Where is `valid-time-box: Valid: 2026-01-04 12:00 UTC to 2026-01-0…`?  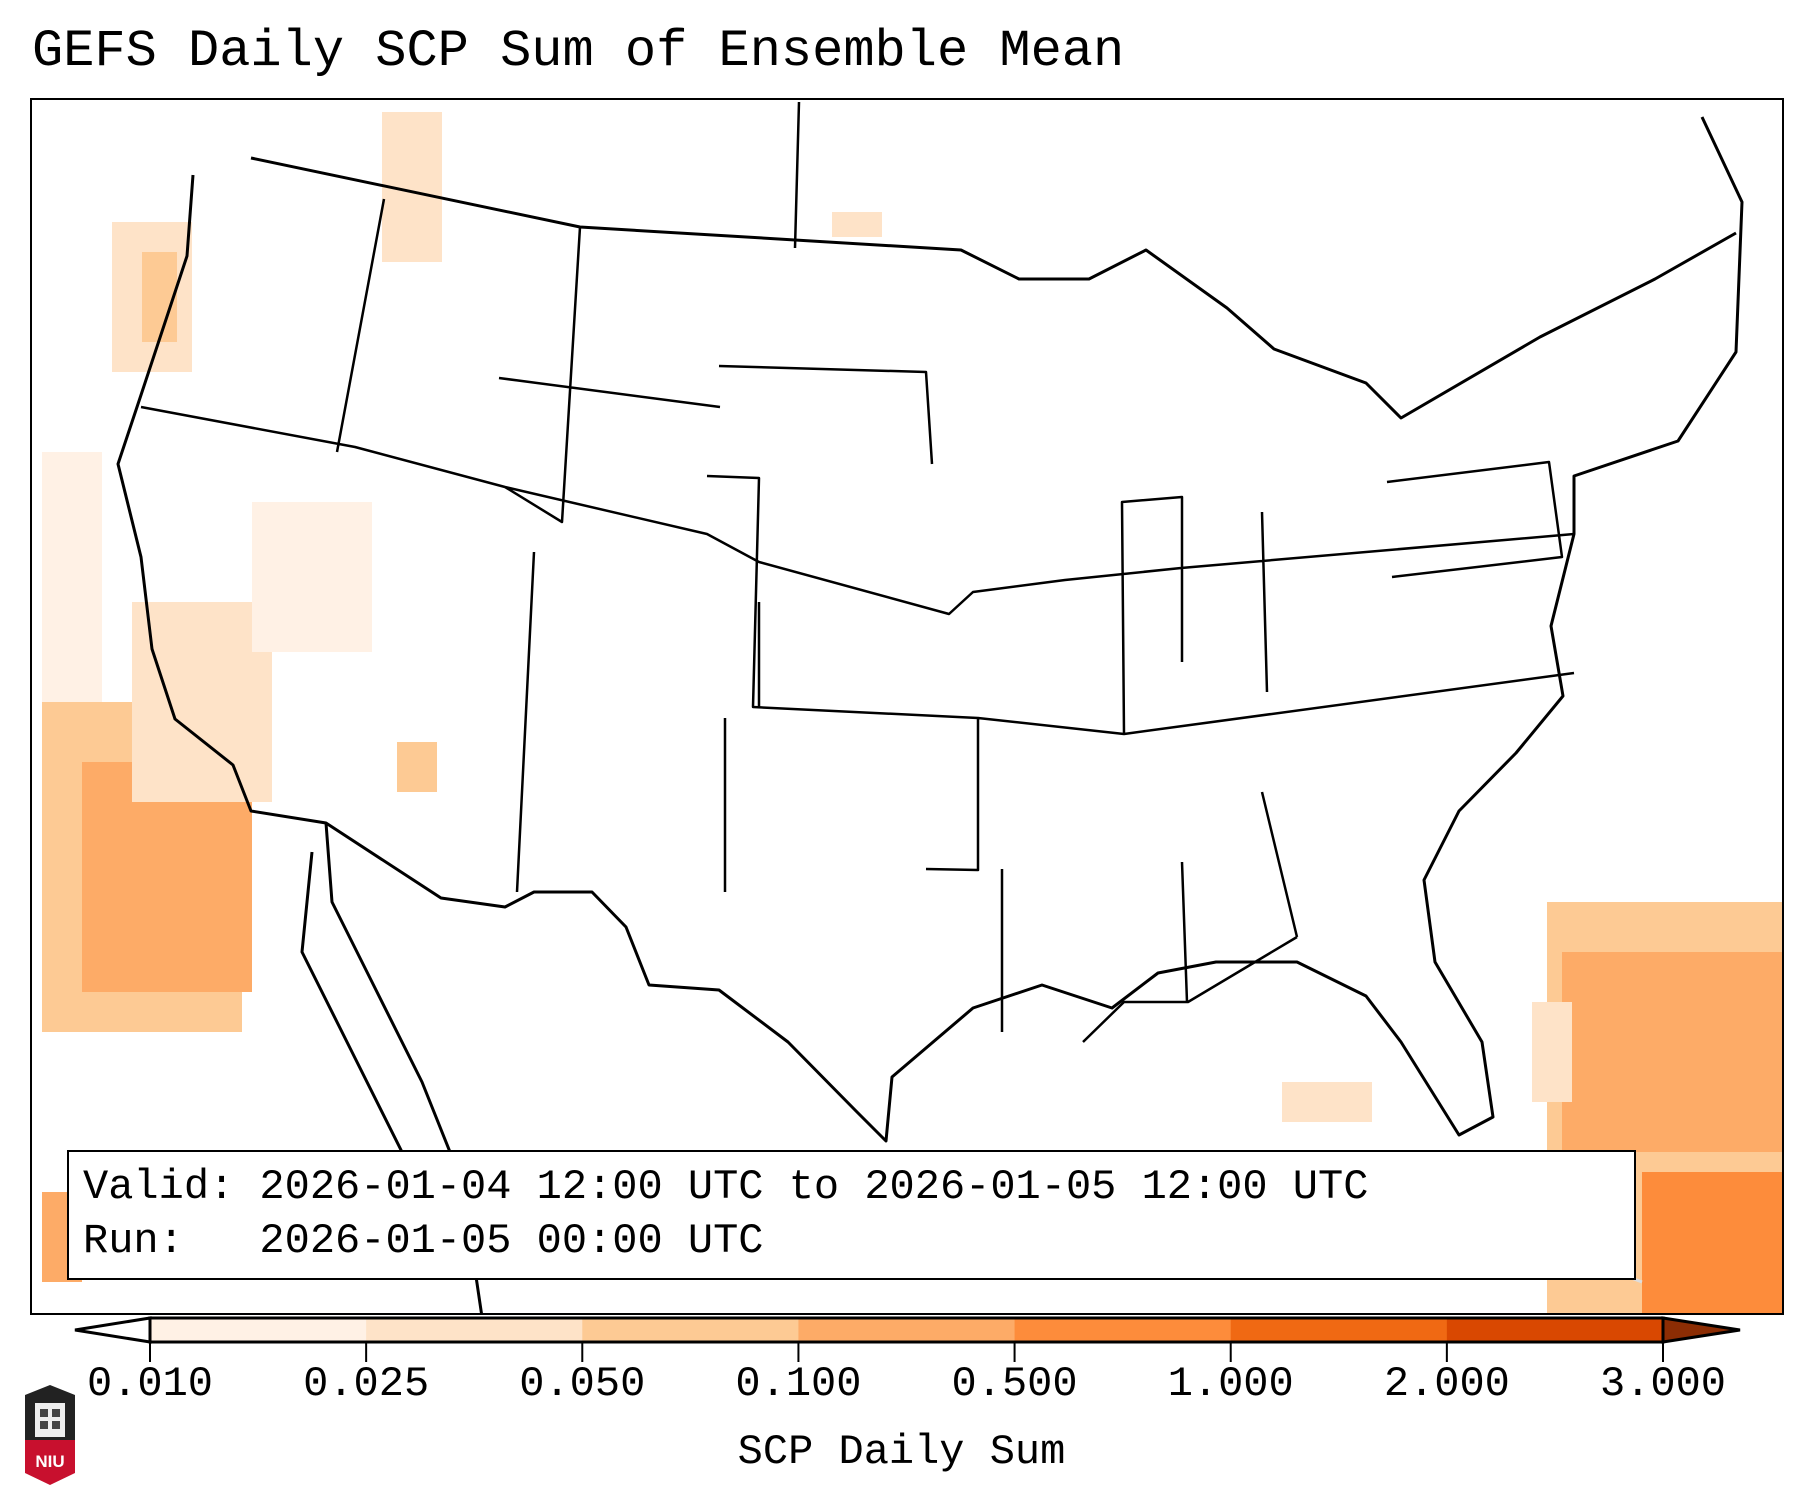
valid-time-box: Valid: 2026-01-04 12:00 UTC to 2026-01-0… is located at coordinates (851, 1215).